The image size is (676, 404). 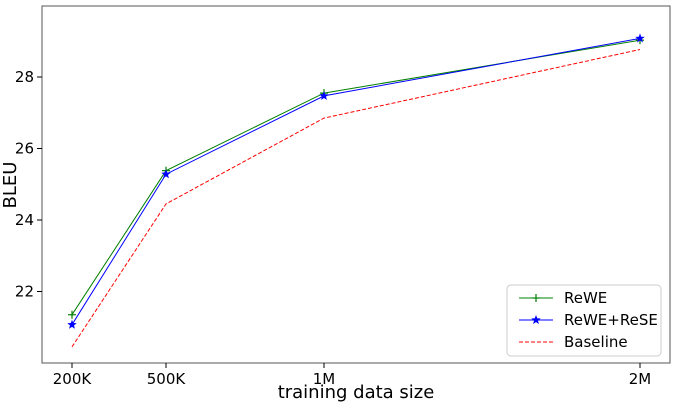 I want to click on legend-label: ReWE+ReSE, so click(x=611, y=320).